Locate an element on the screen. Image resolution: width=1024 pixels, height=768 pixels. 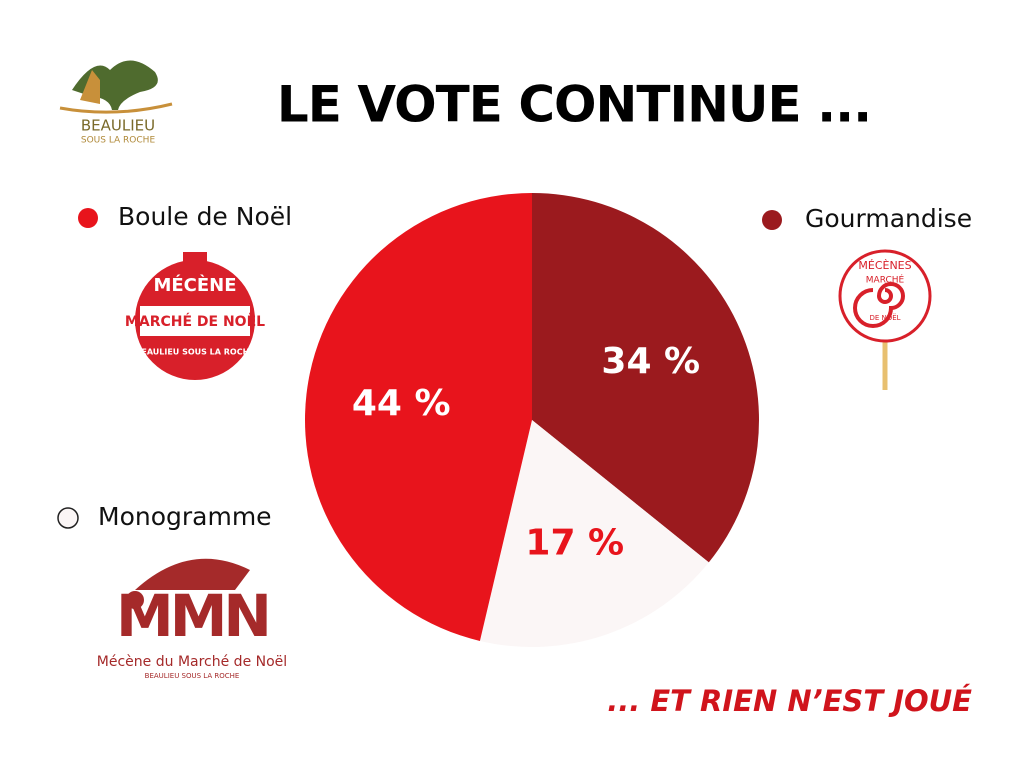
lollipop is located at coordinates (885, 296).